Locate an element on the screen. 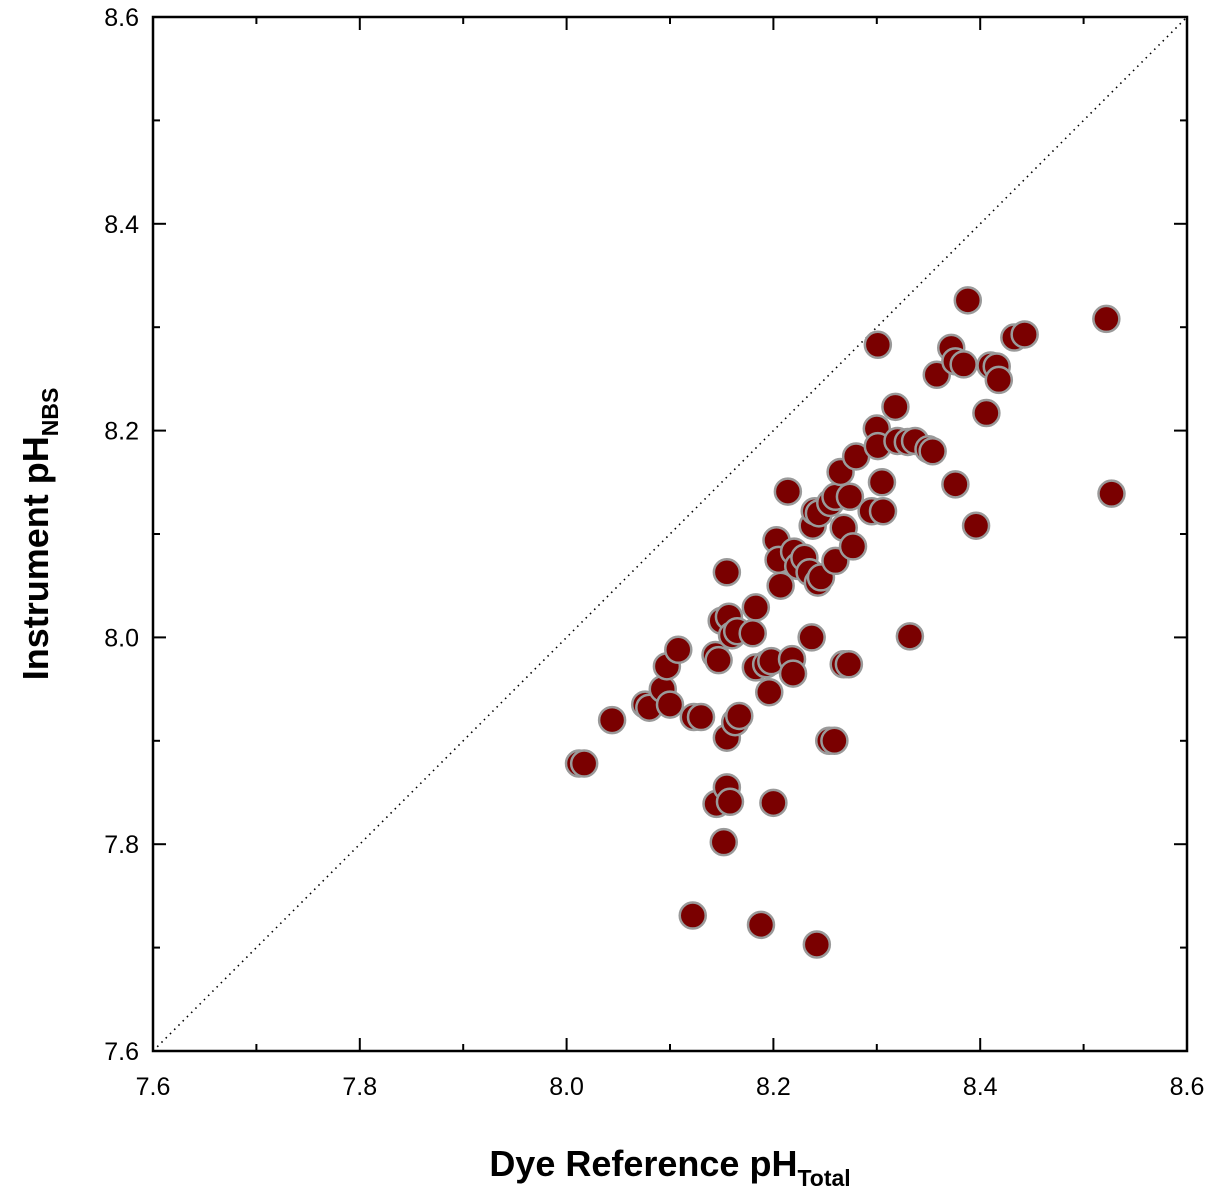  x-axis-title: Dye Reference pHTotal is located at coordinates (669, 1166).